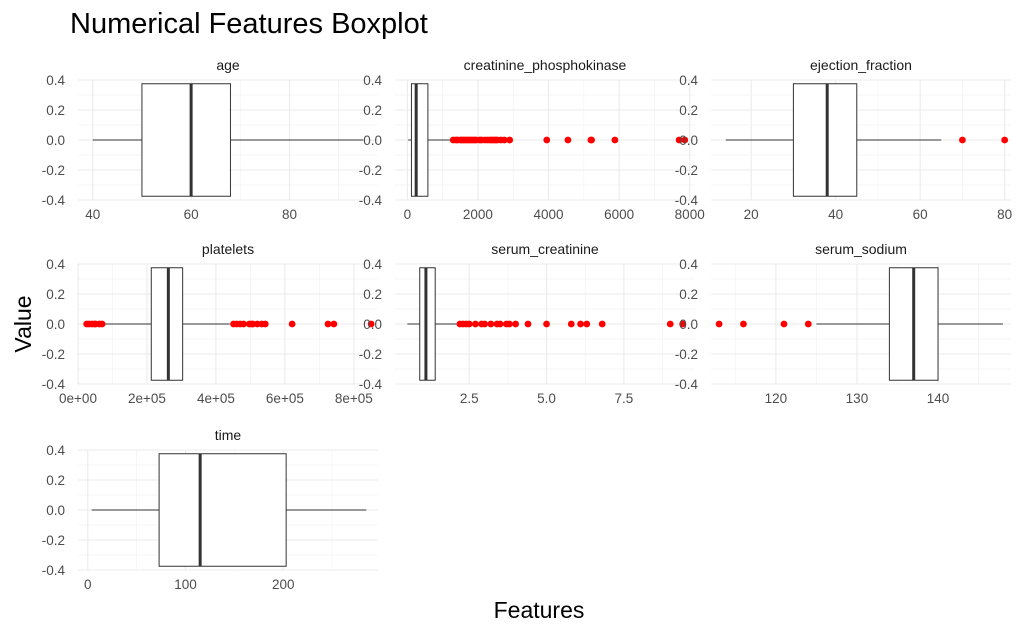  What do you see at coordinates (249, 24) in the screenshot?
I see `chart-title: Numerical Features Boxplot` at bounding box center [249, 24].